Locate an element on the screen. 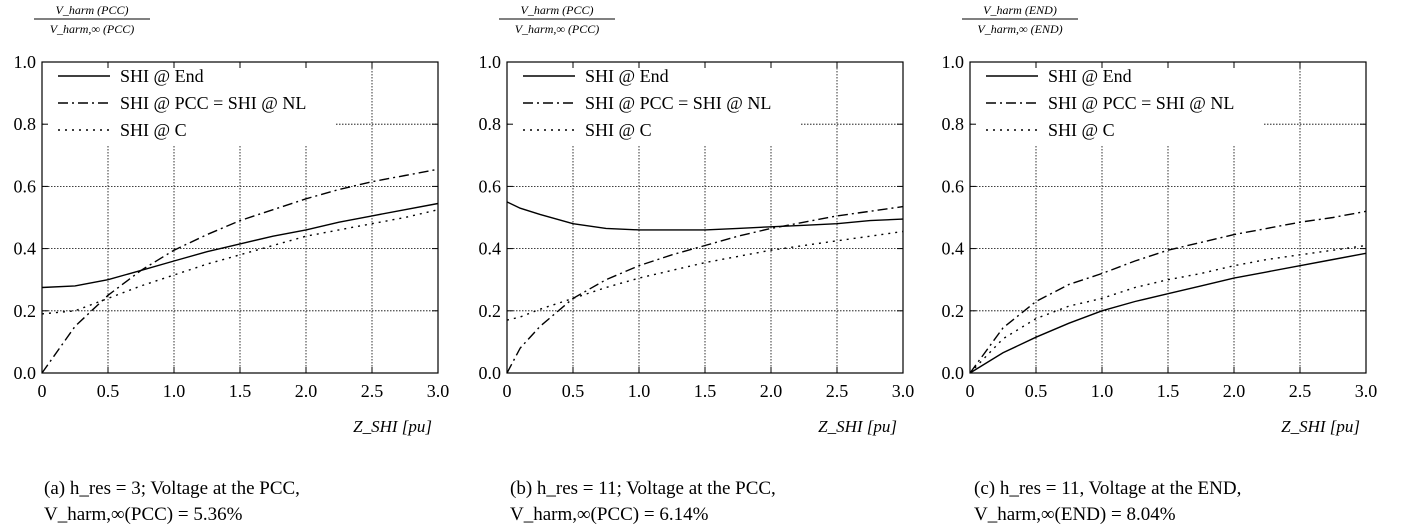  y-title-numerator: V_harm (END) is located at coordinates (1020, 10).